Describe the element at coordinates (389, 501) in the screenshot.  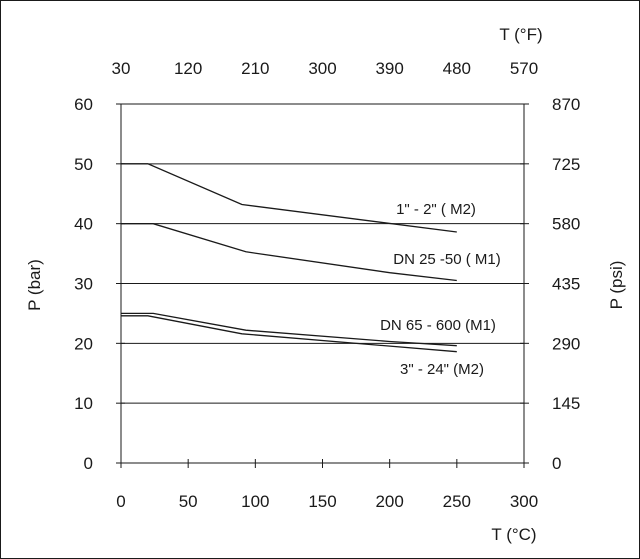
I see `x-tick-label-4: 200` at that location.